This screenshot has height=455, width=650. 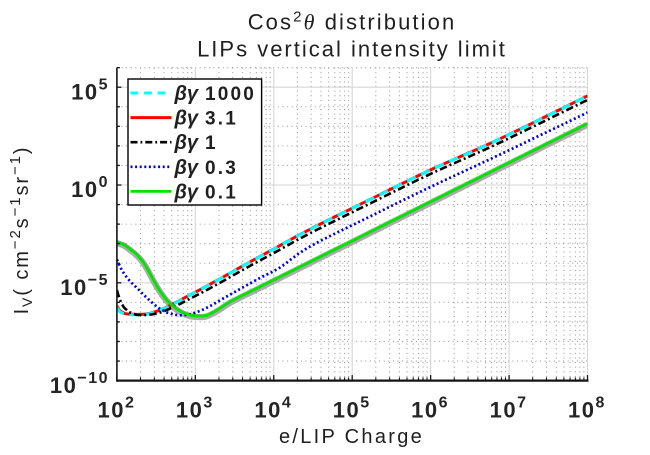 What do you see at coordinates (352, 22) in the screenshot?
I see `svg-text: Cos2θ distribution` at bounding box center [352, 22].